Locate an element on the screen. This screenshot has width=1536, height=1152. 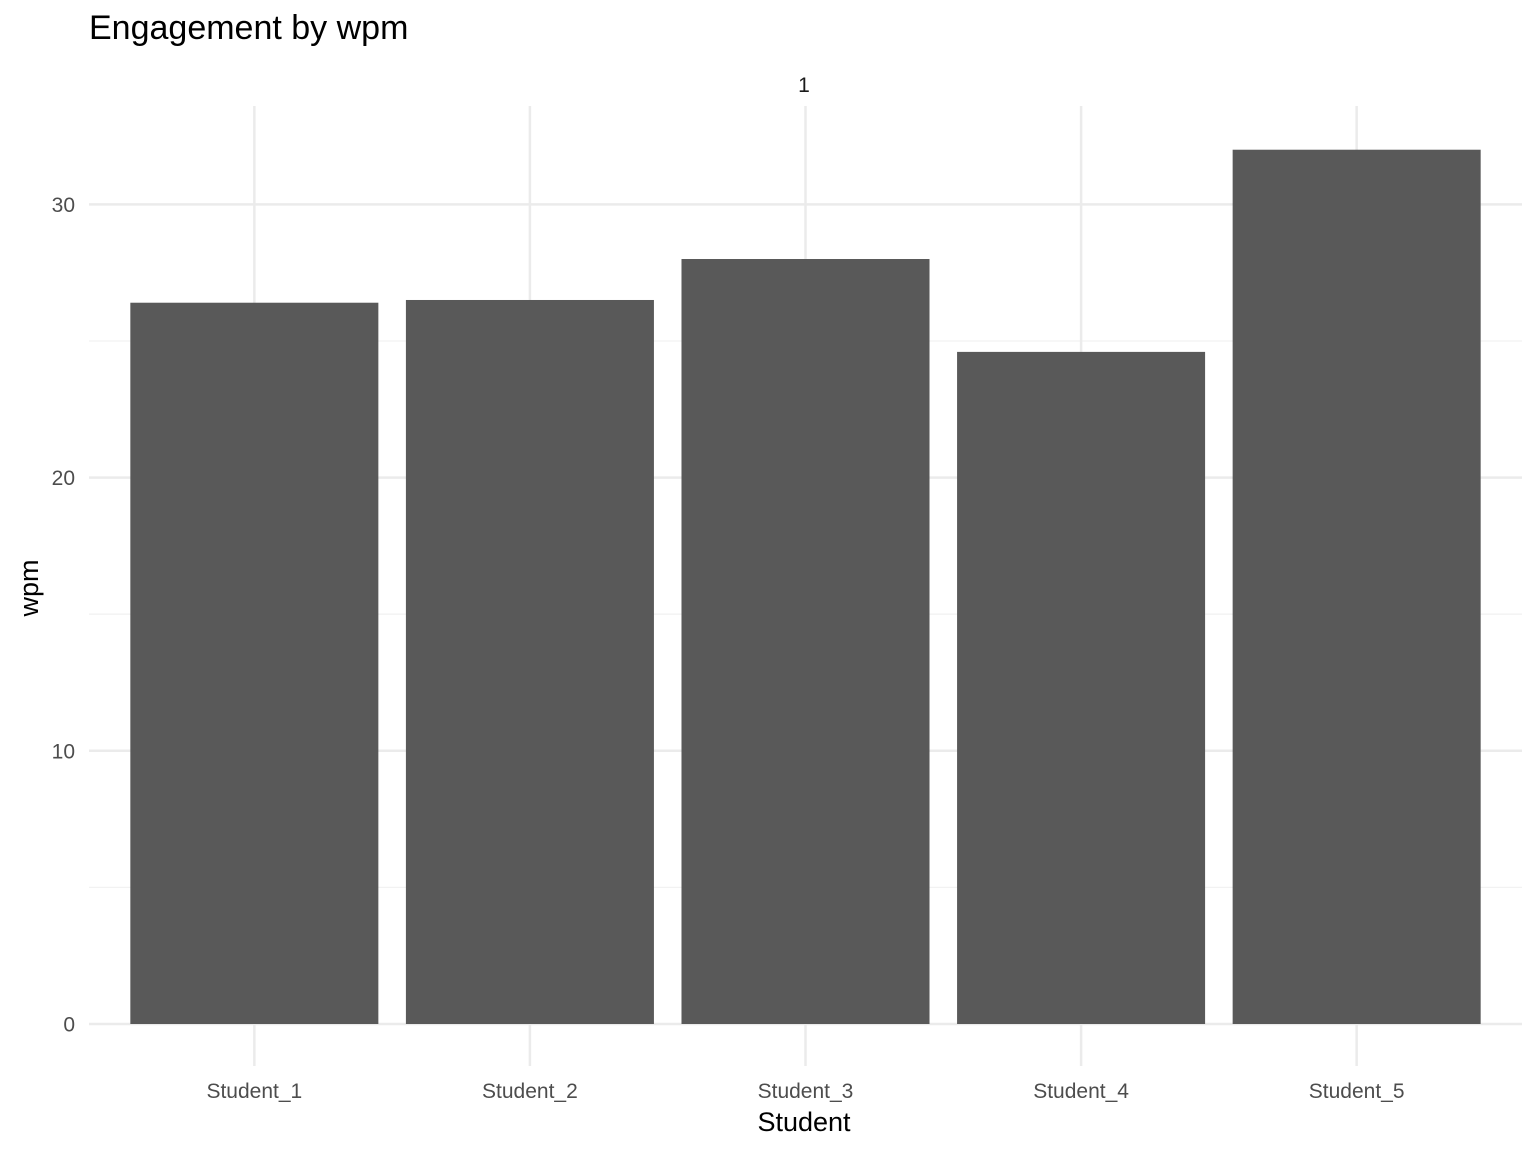
y-tick-label: 10 is located at coordinates (63, 751).